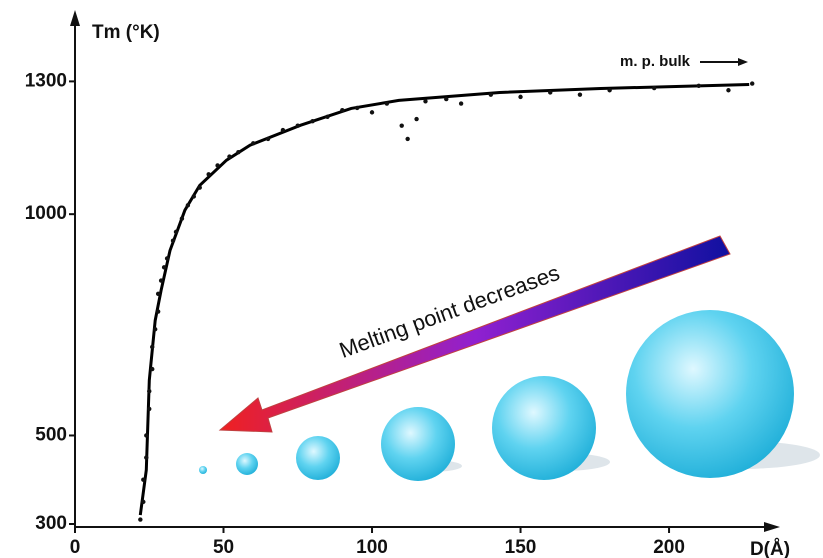 The width and height of the screenshot is (823, 558). What do you see at coordinates (75, 547) in the screenshot?
I see `x-tick-label: 0` at bounding box center [75, 547].